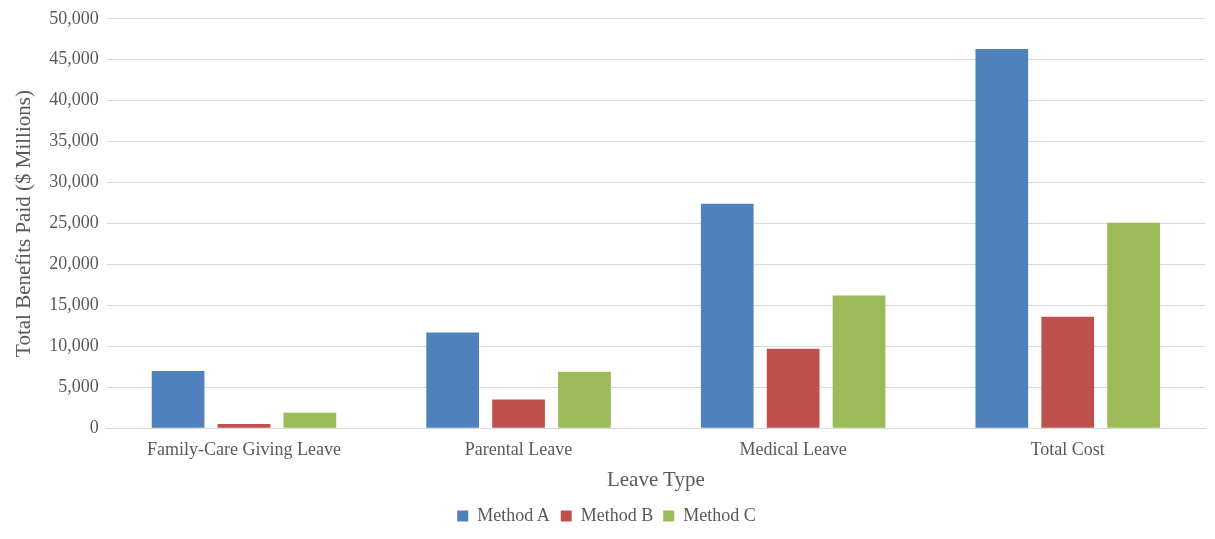 The height and width of the screenshot is (539, 1215). Describe the element at coordinates (518, 448) in the screenshot. I see `x-tick-label: Parental Leave` at that location.